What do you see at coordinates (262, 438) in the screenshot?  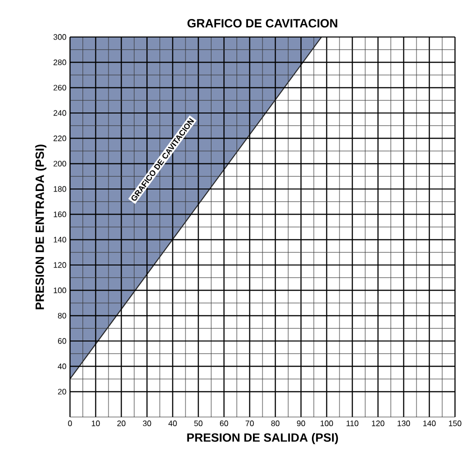 I see `x-axis-title: PRESION DE SALIDA (PSI)` at bounding box center [262, 438].